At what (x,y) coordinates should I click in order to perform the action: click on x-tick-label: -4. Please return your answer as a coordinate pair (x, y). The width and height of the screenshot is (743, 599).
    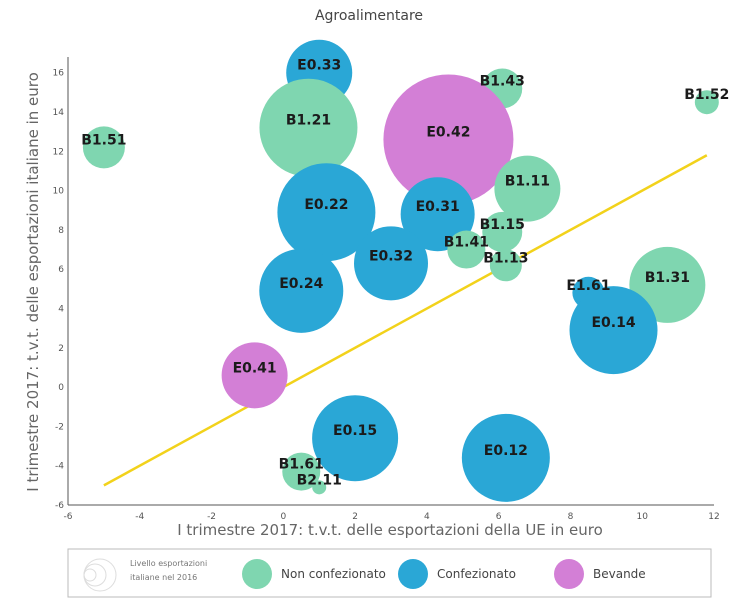
    Looking at the image, I should click on (139, 517).